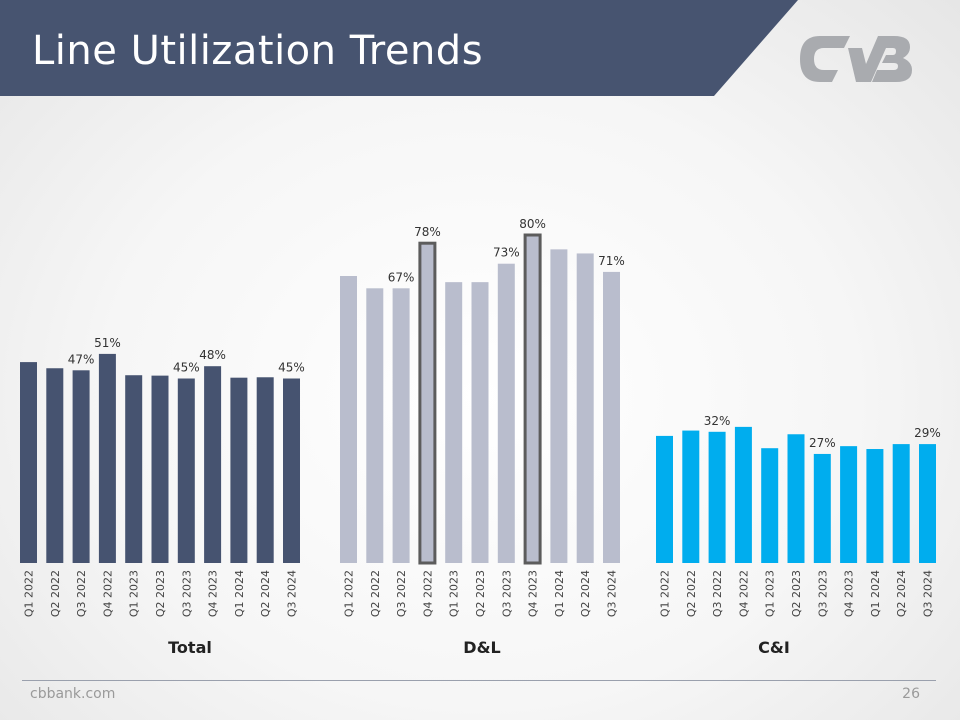 The image size is (960, 720). Describe the element at coordinates (849, 593) in the screenshot. I see `tick-label-ci-7: Q4 2023` at that location.